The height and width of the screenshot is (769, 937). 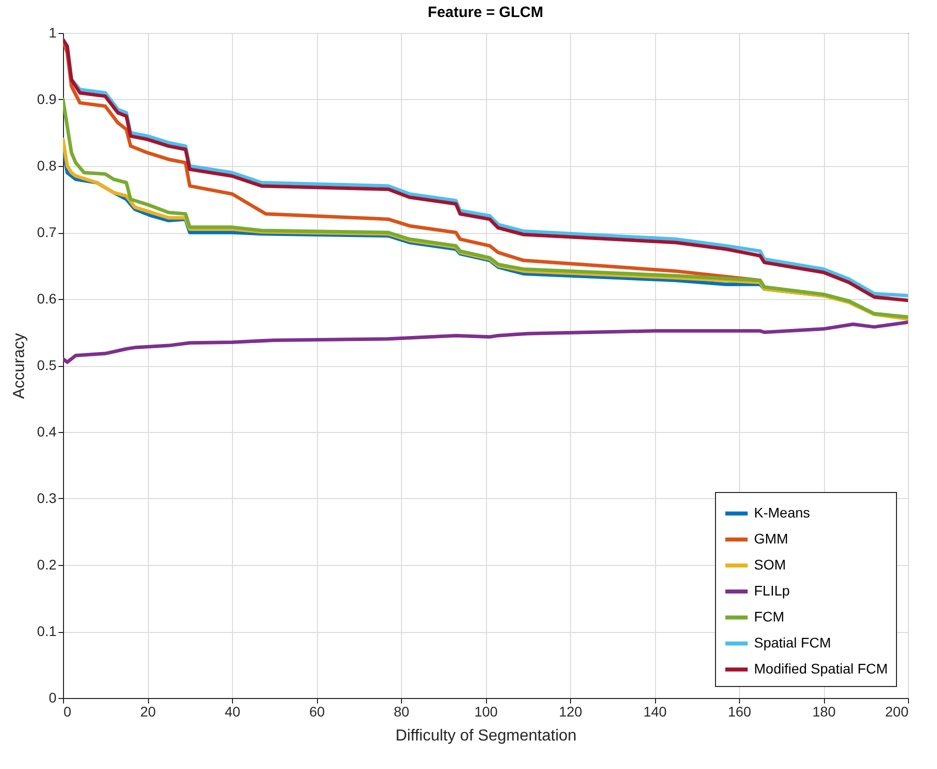 I want to click on chart-title: Feature = GLCM, so click(x=486, y=12).